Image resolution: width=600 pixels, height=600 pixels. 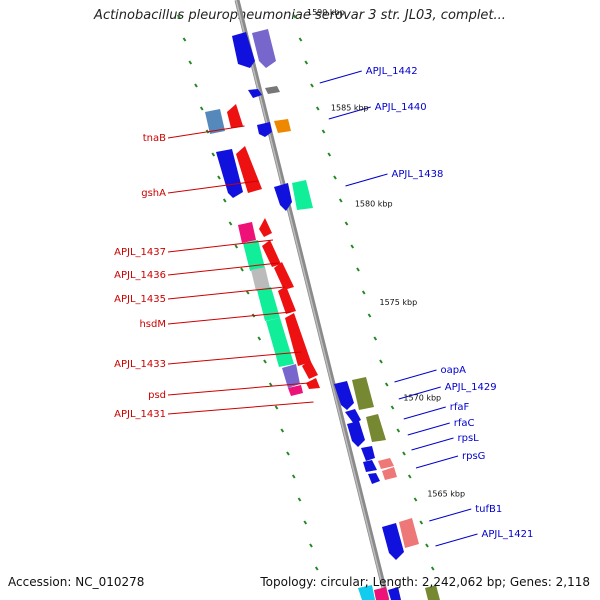 I want to click on gene-label-left: hsdM, so click(x=152, y=324).